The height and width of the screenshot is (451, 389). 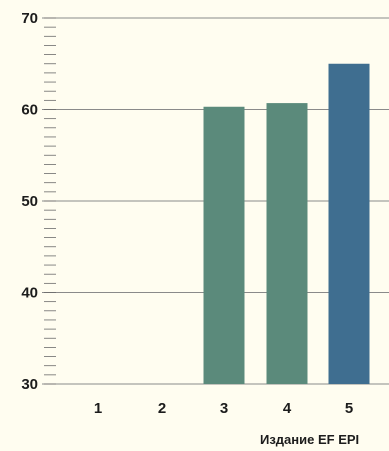 What do you see at coordinates (98, 408) in the screenshot?
I see `x-tick-label: 1` at bounding box center [98, 408].